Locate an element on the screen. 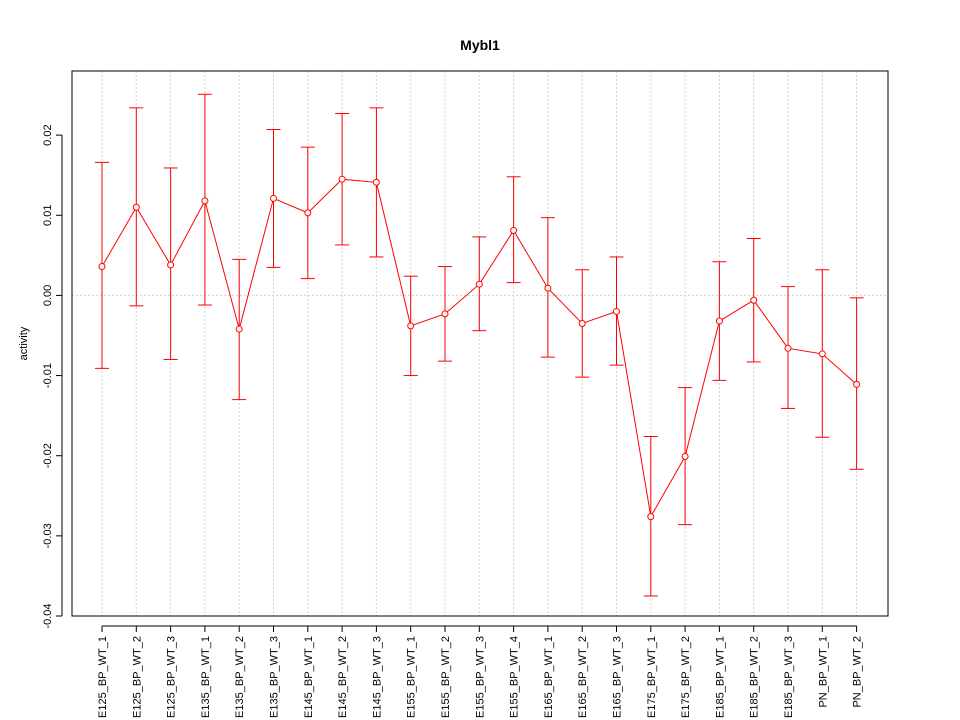 The height and width of the screenshot is (720, 960). x-tick-label: E155_BP_WT_1 is located at coordinates (412, 677).